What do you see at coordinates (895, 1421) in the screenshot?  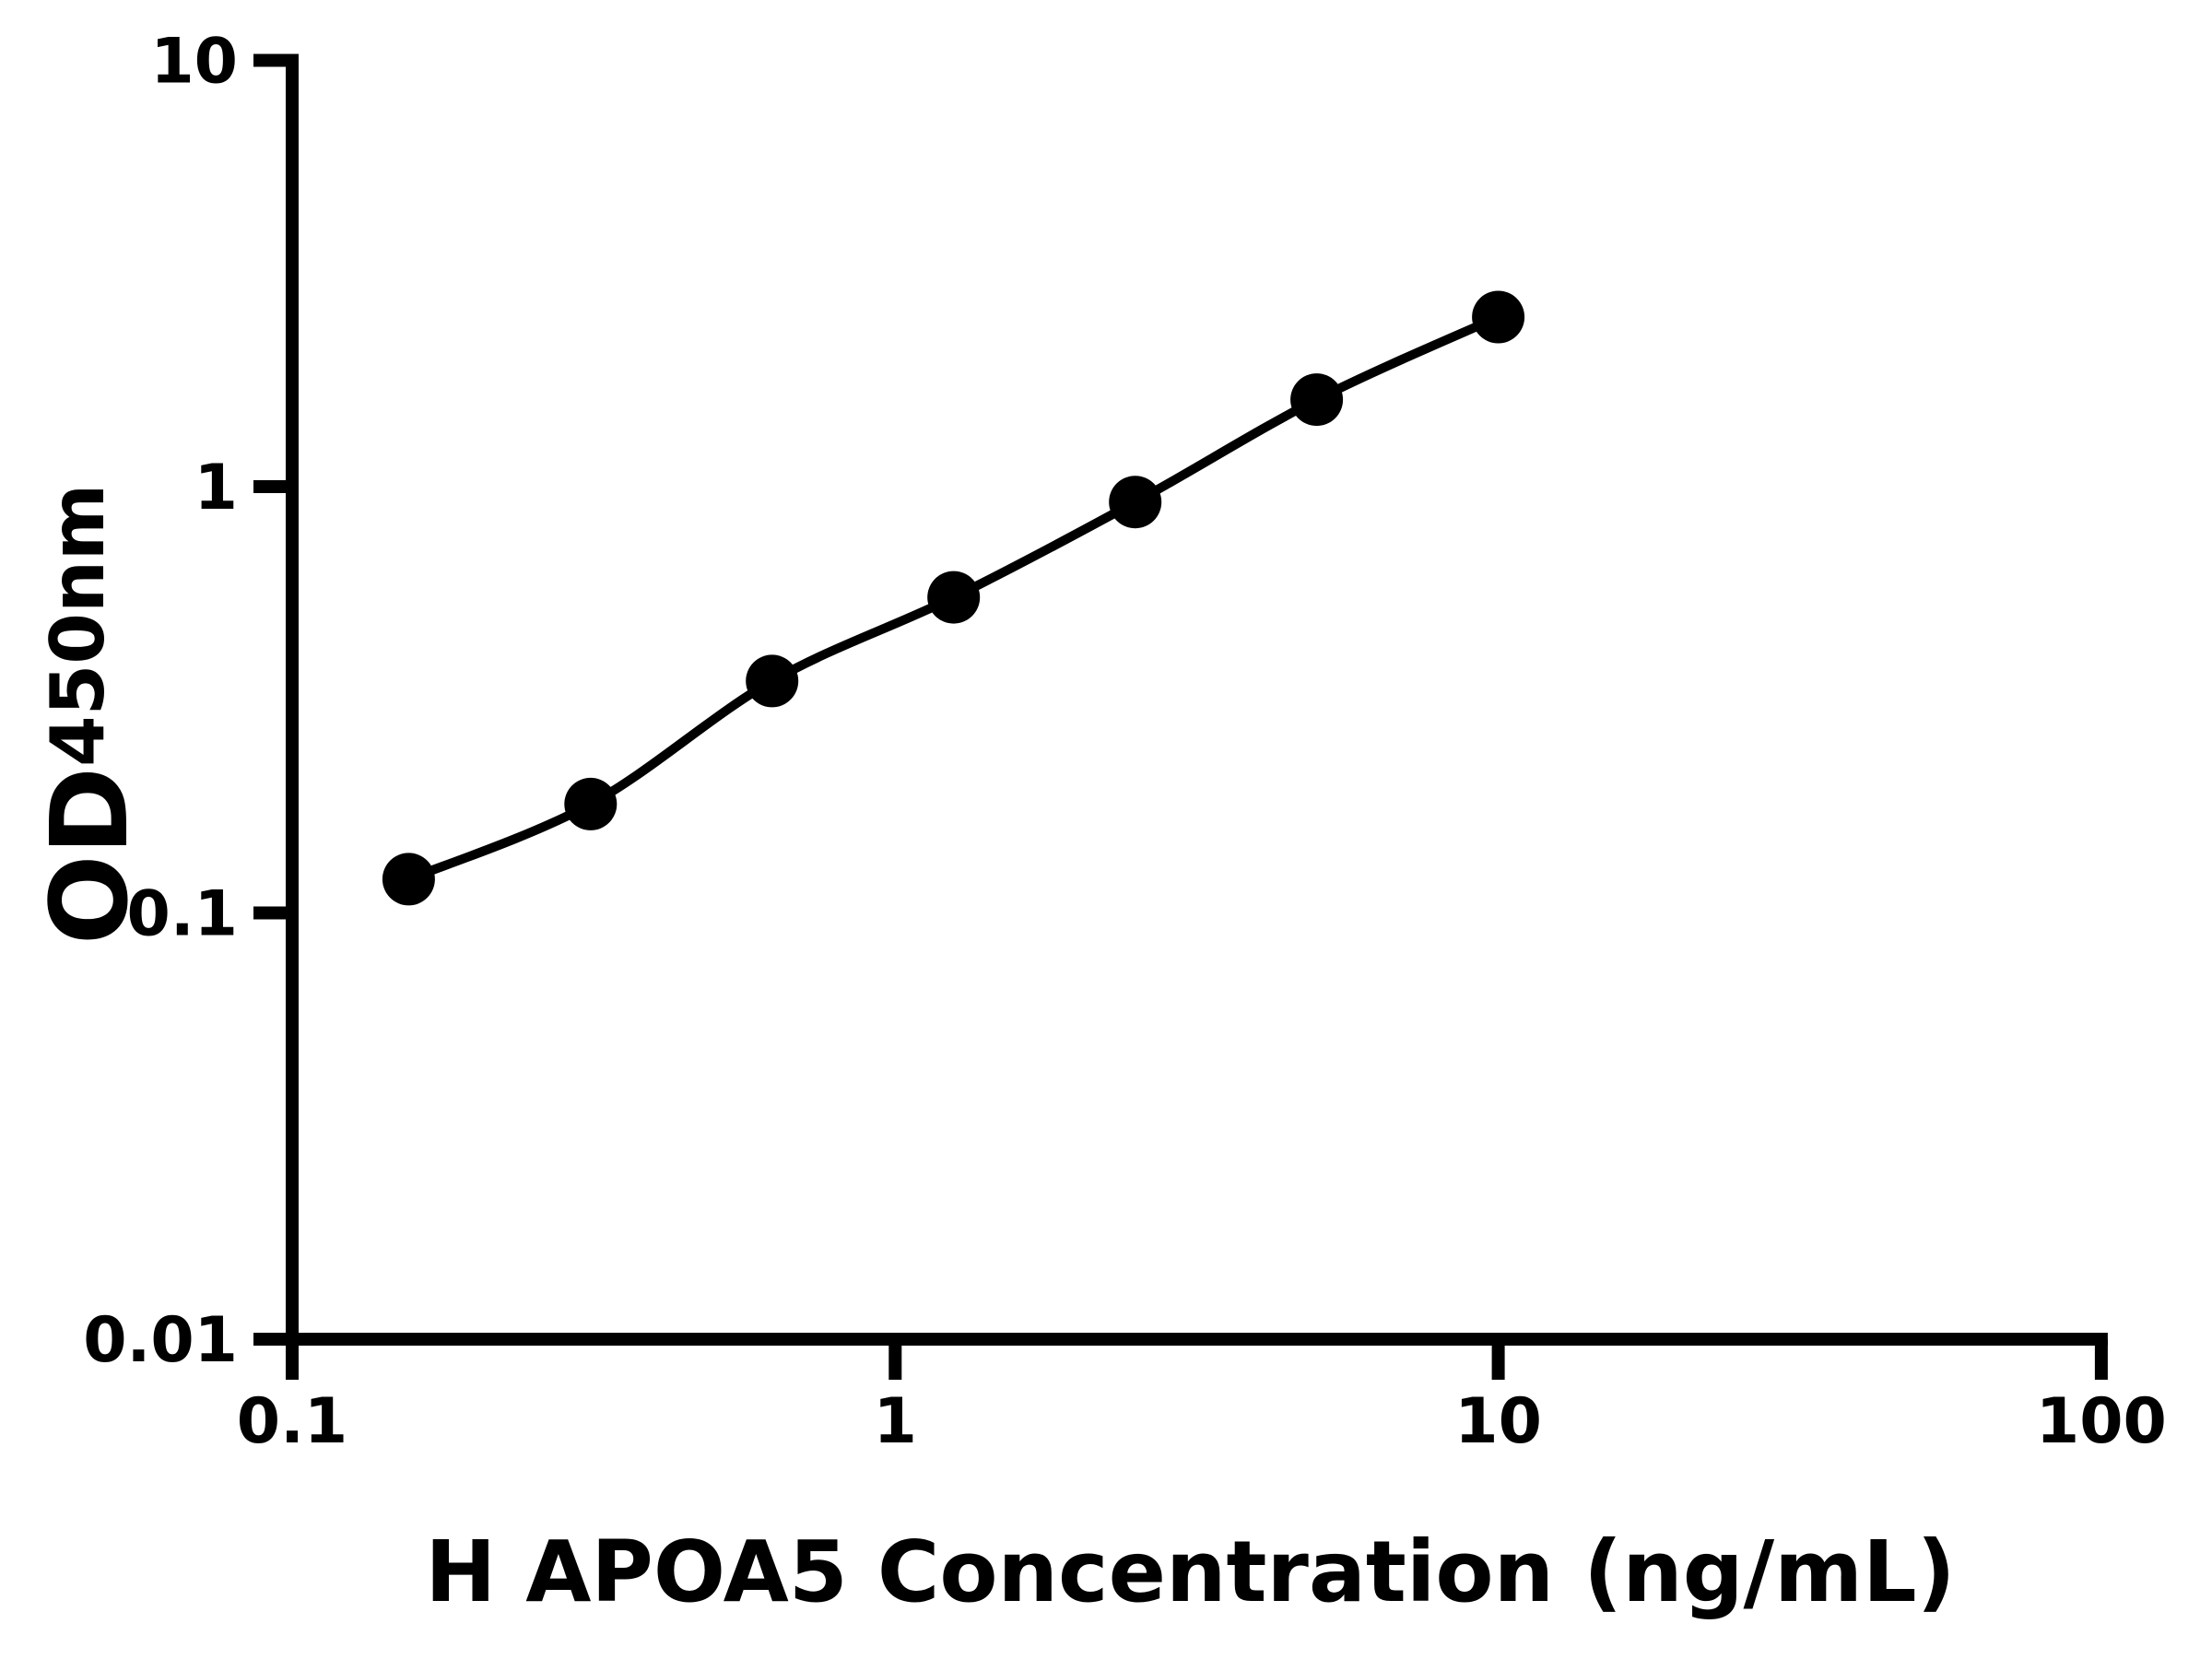 I see `x-tick-label-1: 1` at bounding box center [895, 1421].